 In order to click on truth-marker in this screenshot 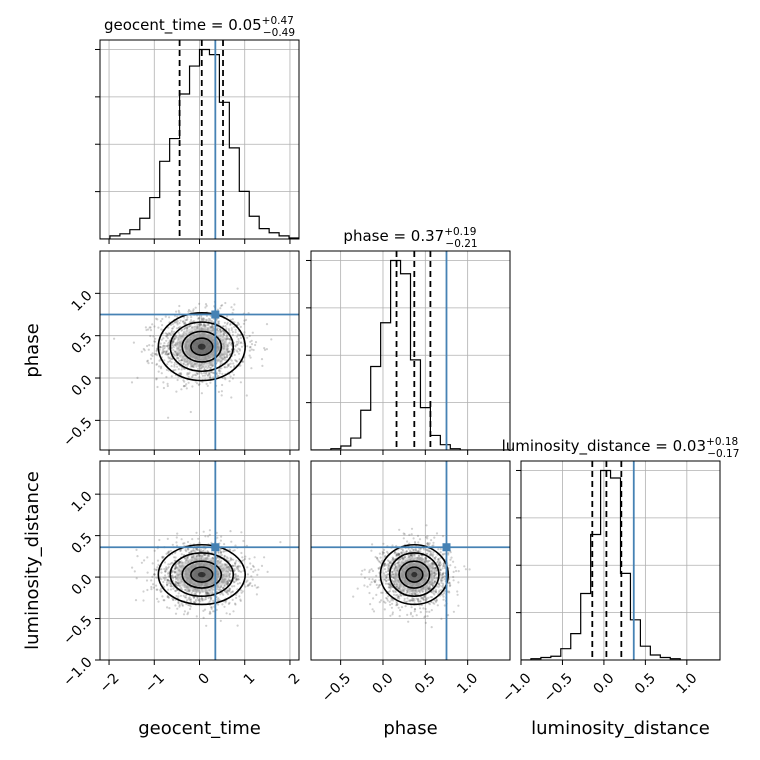, I will do `click(446, 547)`.